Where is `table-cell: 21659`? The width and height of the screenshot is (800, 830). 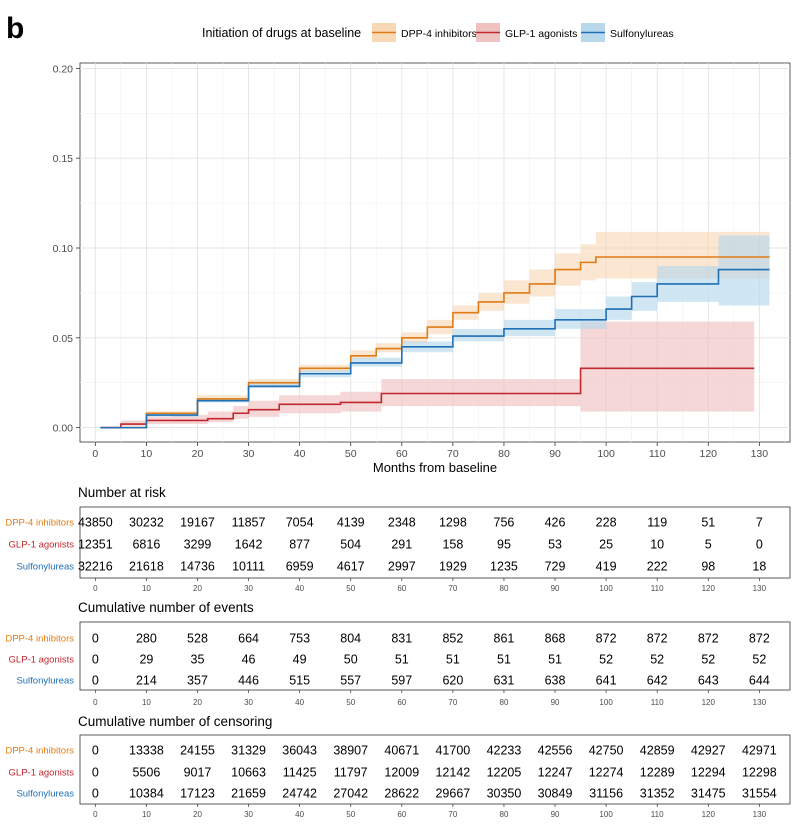
table-cell: 21659 is located at coordinates (248, 794).